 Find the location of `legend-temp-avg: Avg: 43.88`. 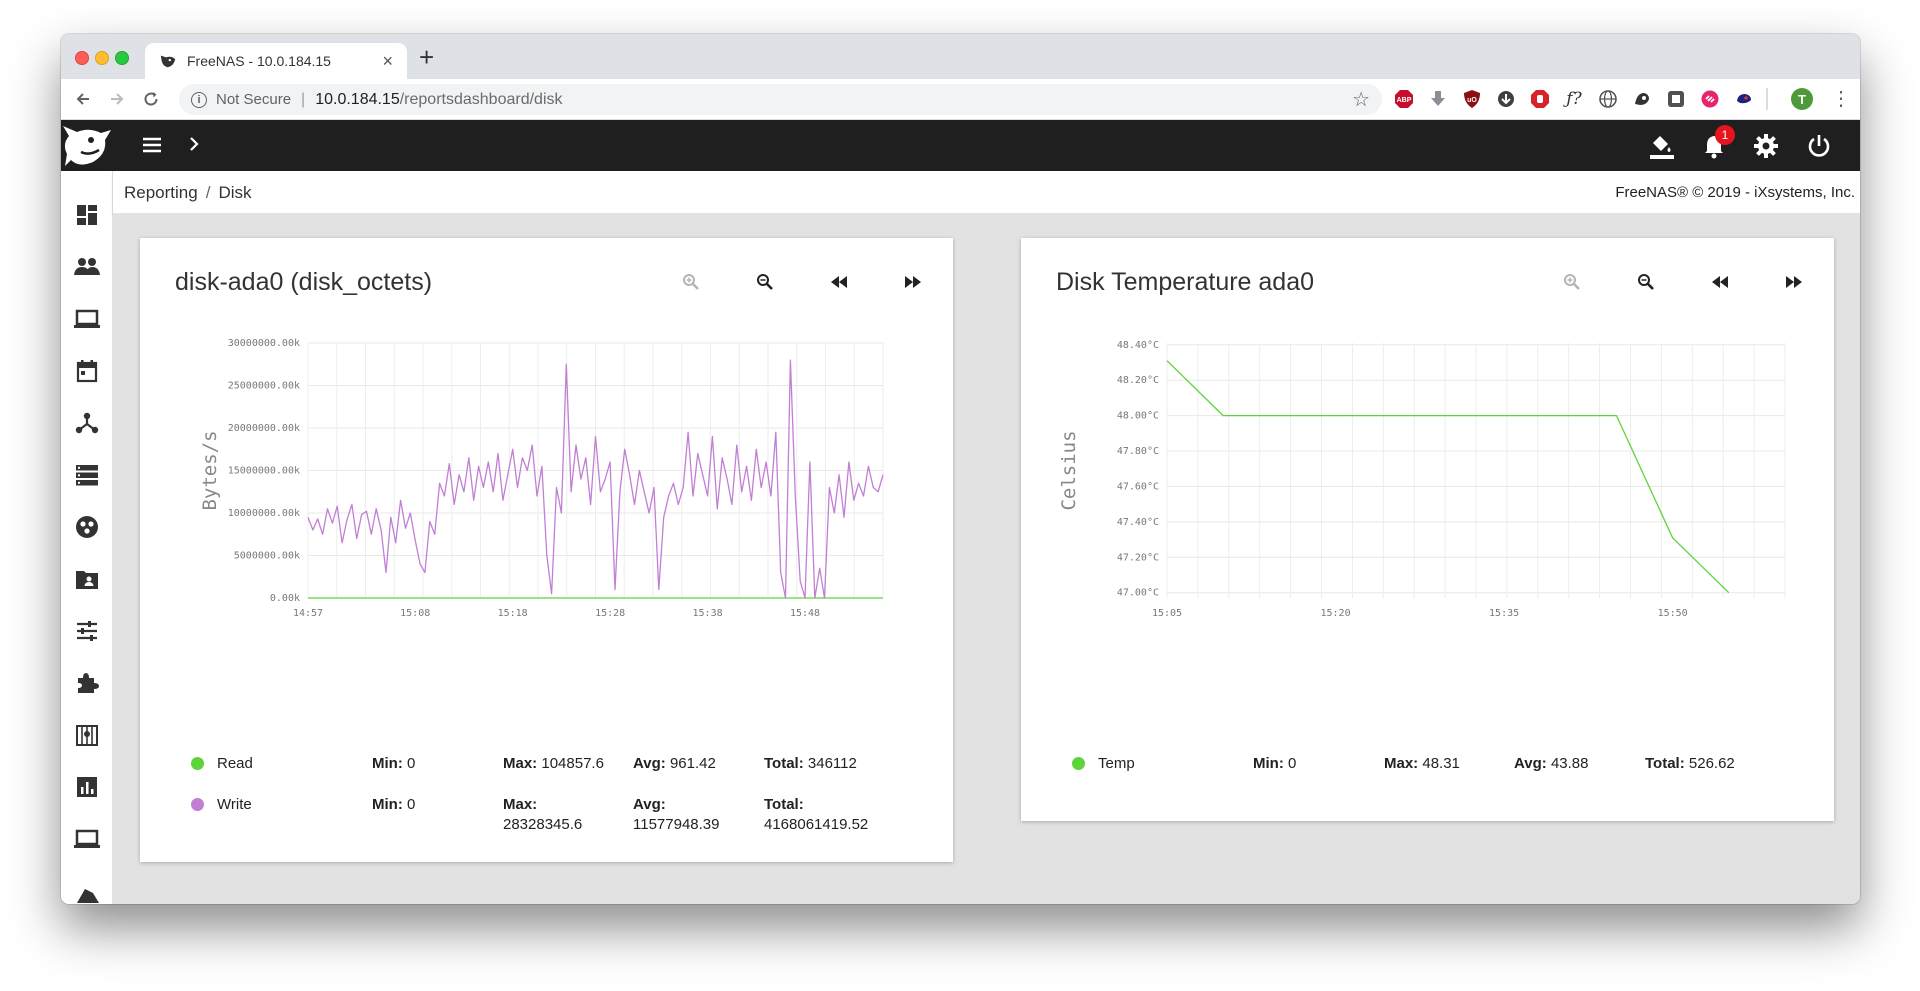

legend-temp-avg: Avg: 43.88 is located at coordinates (1551, 764).